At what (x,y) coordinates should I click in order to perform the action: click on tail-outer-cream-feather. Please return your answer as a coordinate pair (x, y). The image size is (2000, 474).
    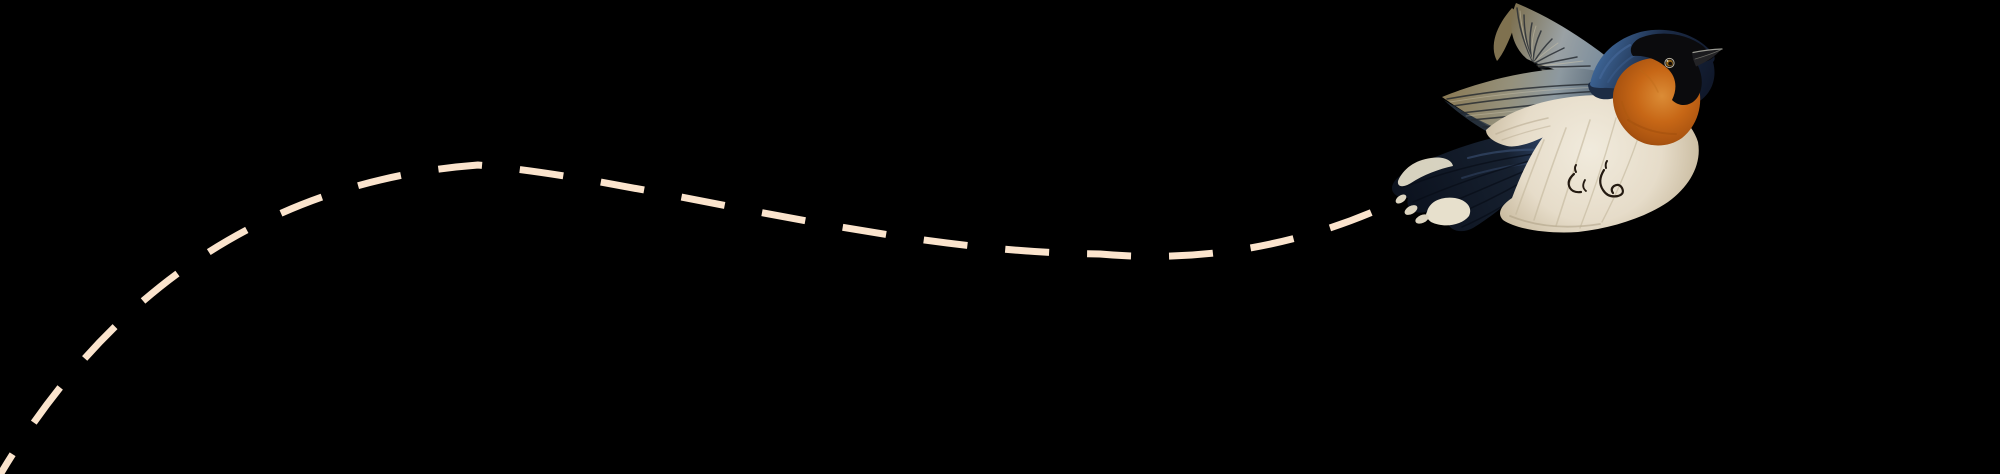
    Looking at the image, I should click on (1425, 172).